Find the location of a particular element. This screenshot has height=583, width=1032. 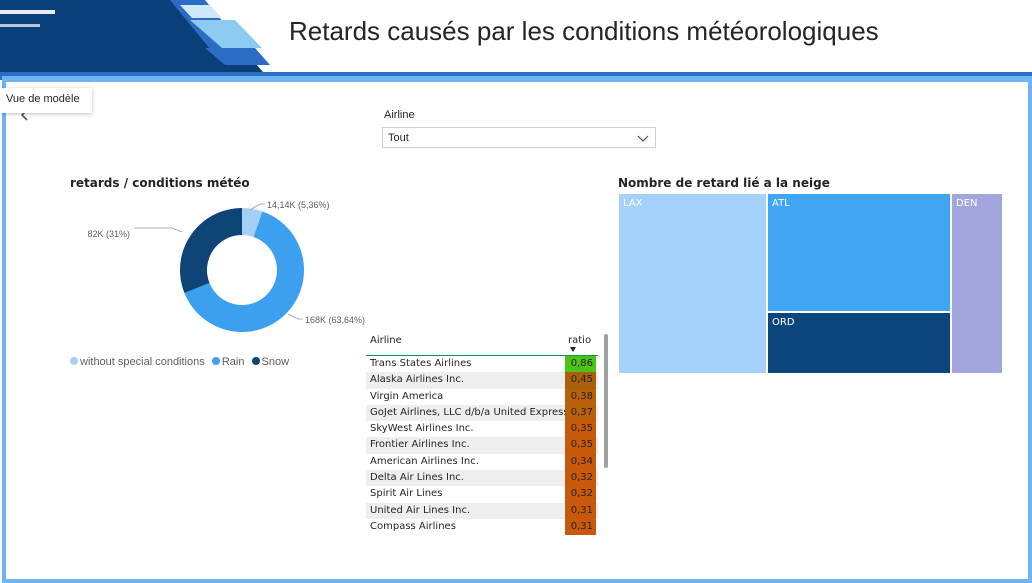

airline-name: Trans States Airlines is located at coordinates (421, 363).